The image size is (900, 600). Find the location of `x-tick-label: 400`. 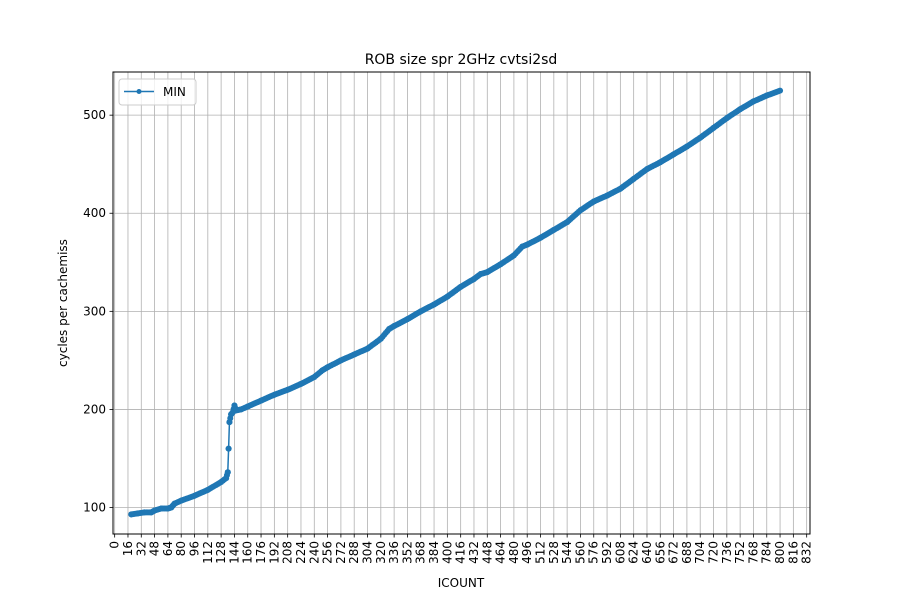

x-tick-label: 400 is located at coordinates (447, 552).